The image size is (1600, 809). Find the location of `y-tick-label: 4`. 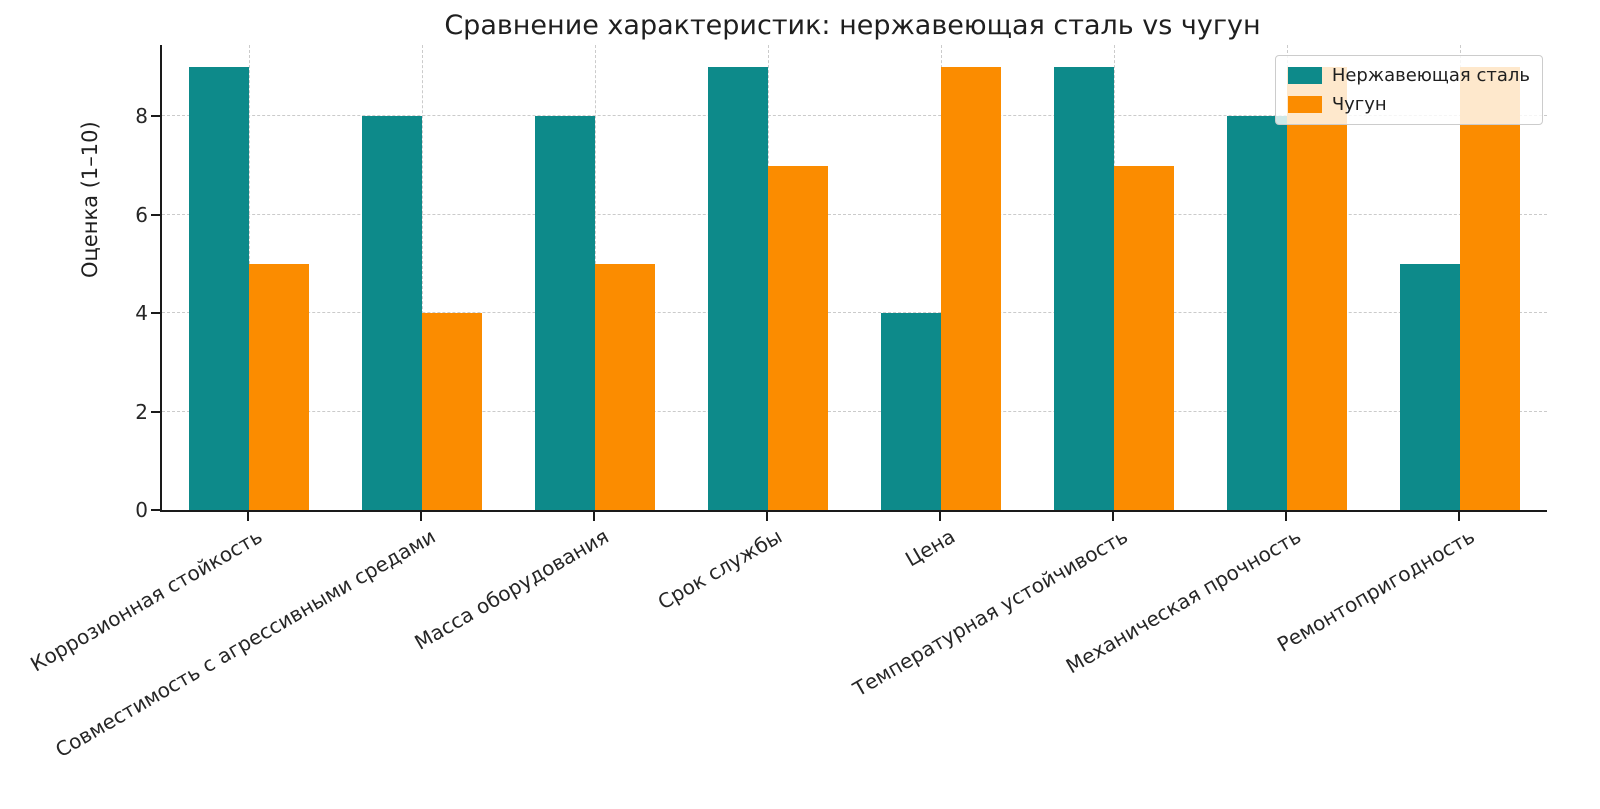

y-tick-label: 4 is located at coordinates (141, 313).